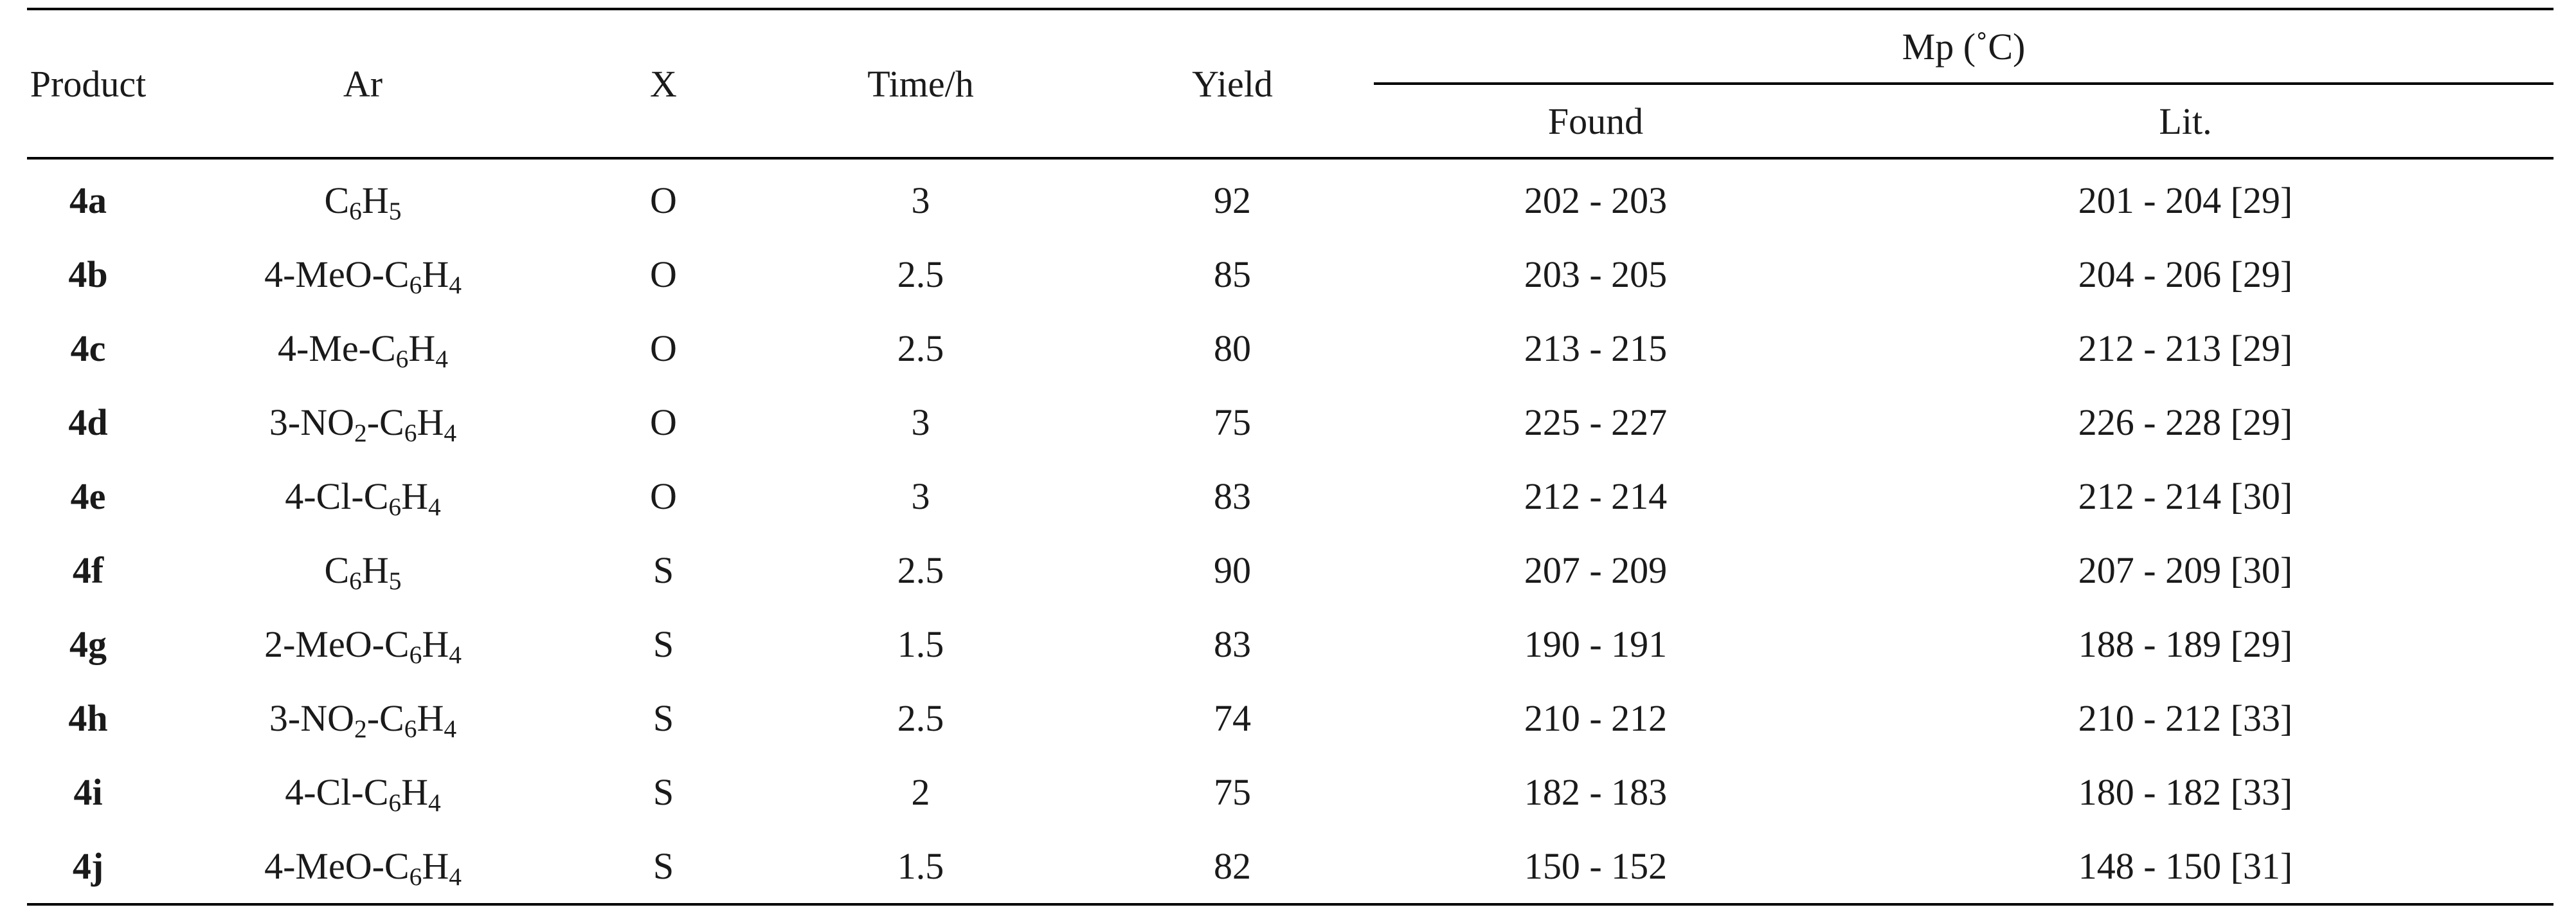 Image resolution: width=2576 pixels, height=923 pixels. What do you see at coordinates (88, 644) in the screenshot?
I see `product-cell: 4g` at bounding box center [88, 644].